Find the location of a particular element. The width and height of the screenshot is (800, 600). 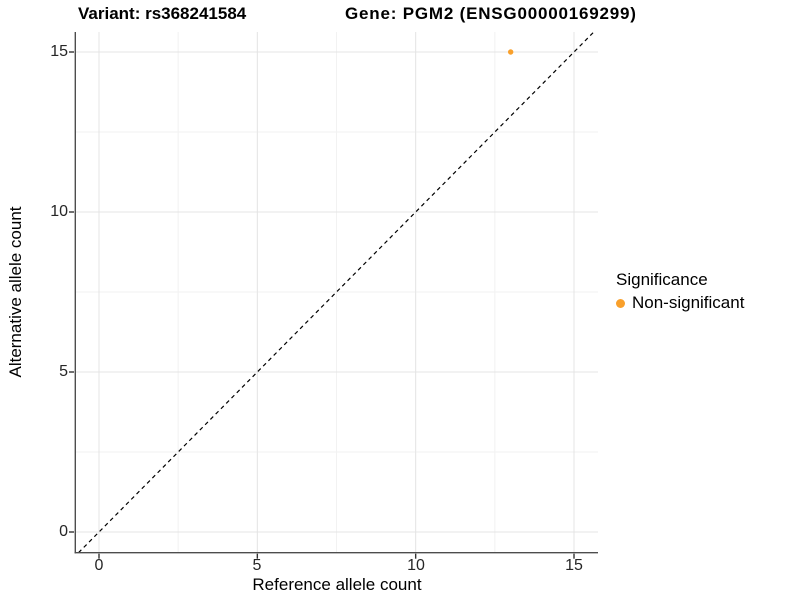

y-tick-label-15: 15 is located at coordinates (59, 51).